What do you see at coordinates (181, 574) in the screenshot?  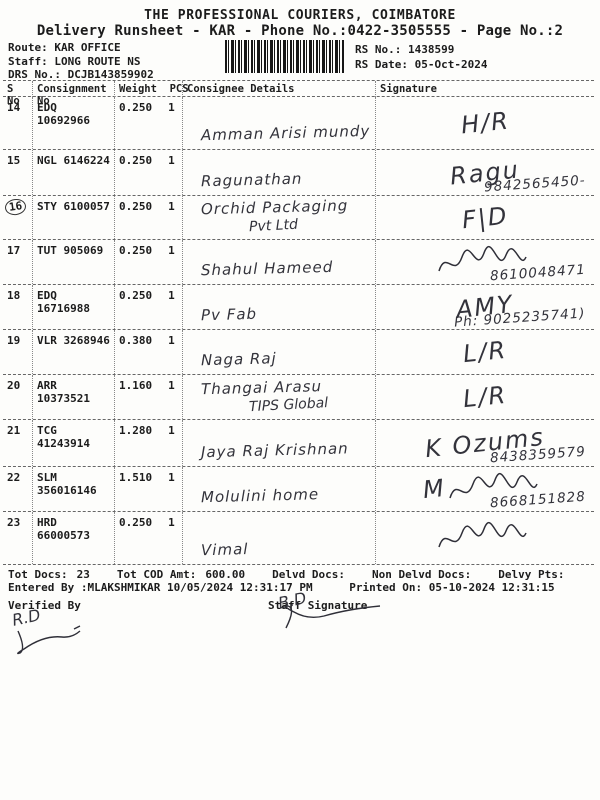 I see `total-item: Tot COD Amt: 600.00` at bounding box center [181, 574].